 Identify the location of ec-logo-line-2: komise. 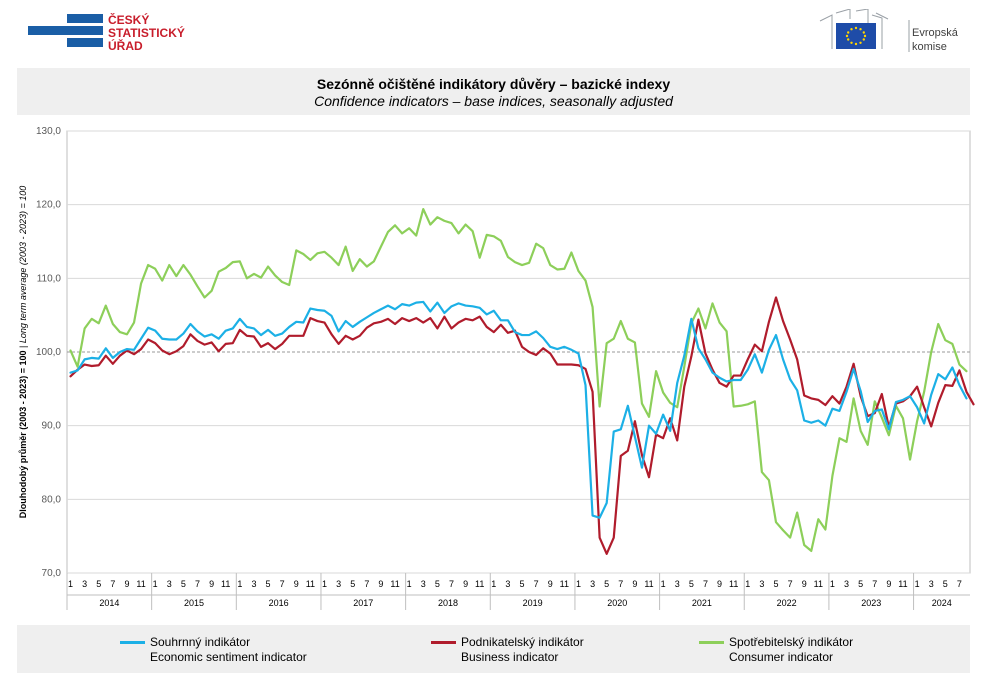
(929, 47).